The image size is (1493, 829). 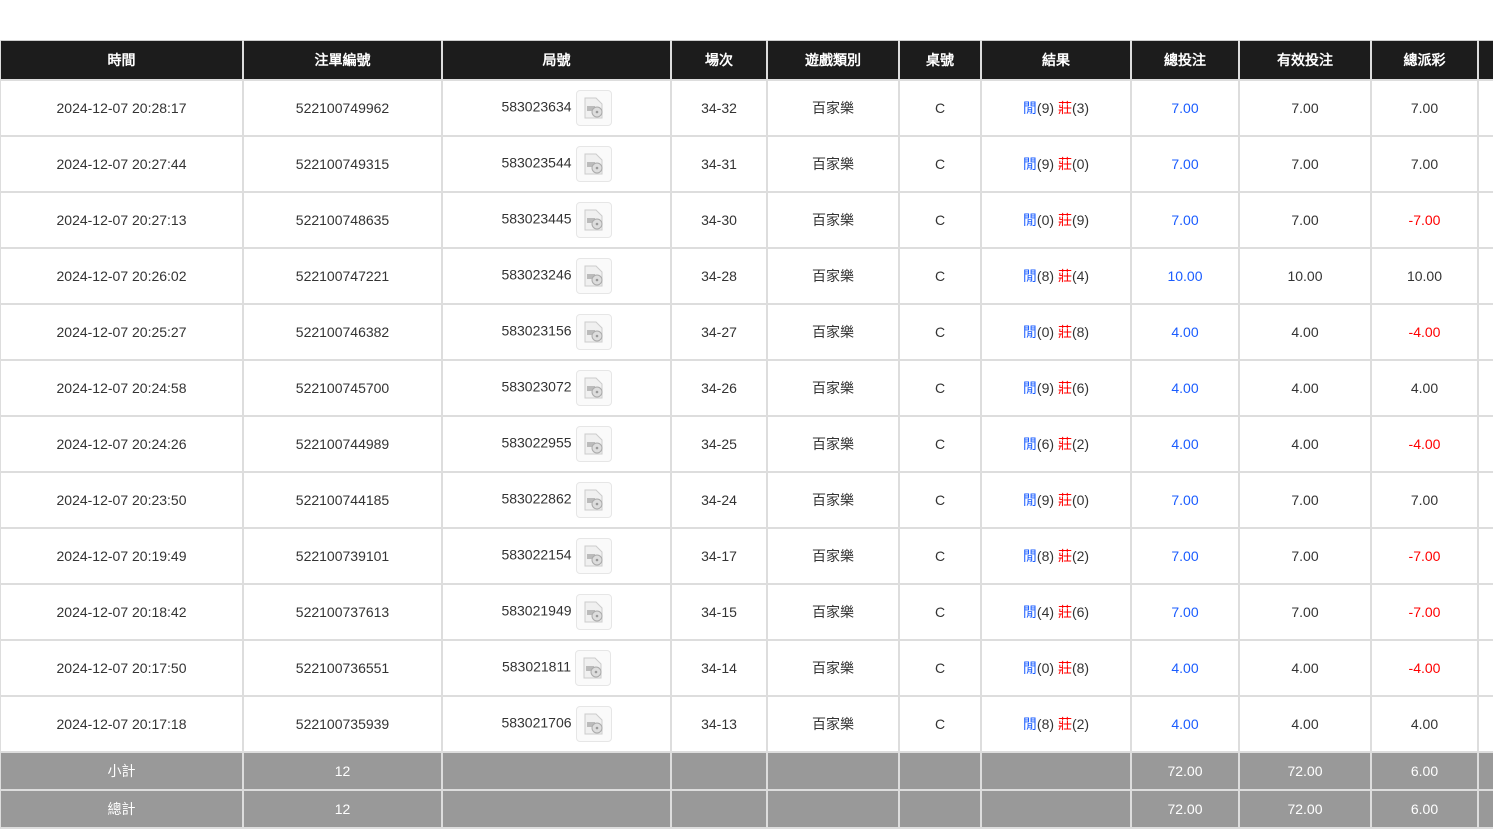 What do you see at coordinates (1424, 388) in the screenshot?
I see `payout: 4.00` at bounding box center [1424, 388].